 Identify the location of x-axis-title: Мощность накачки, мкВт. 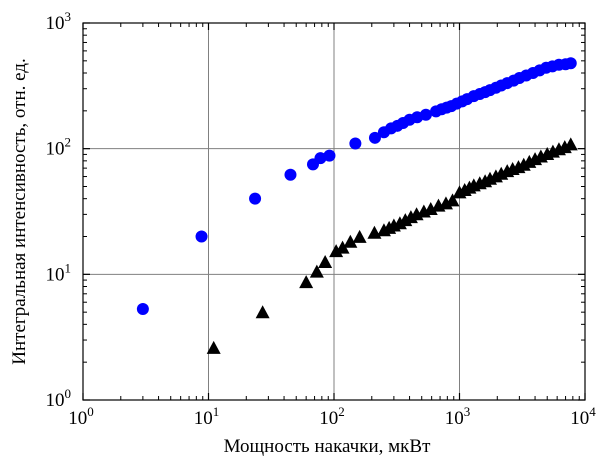
(327, 446).